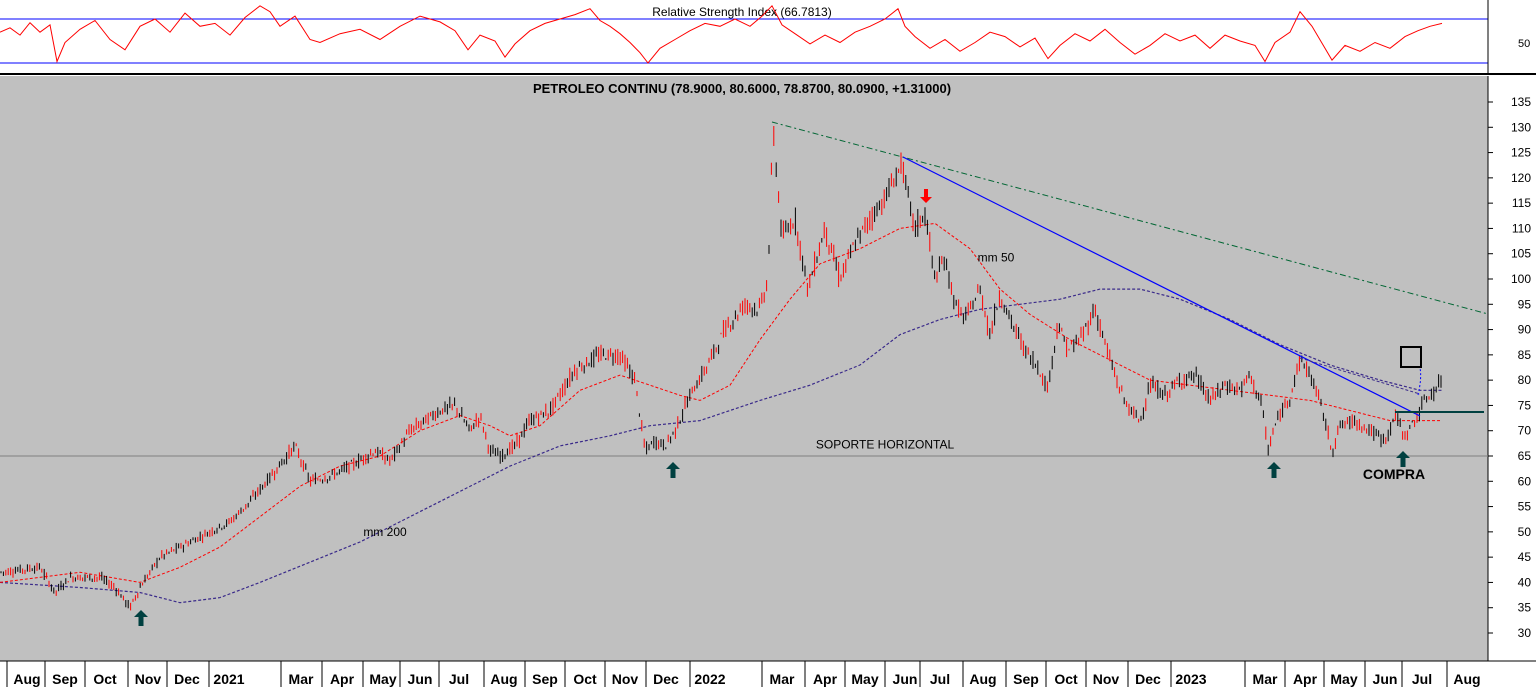  I want to click on projection-path, so click(1419, 381).